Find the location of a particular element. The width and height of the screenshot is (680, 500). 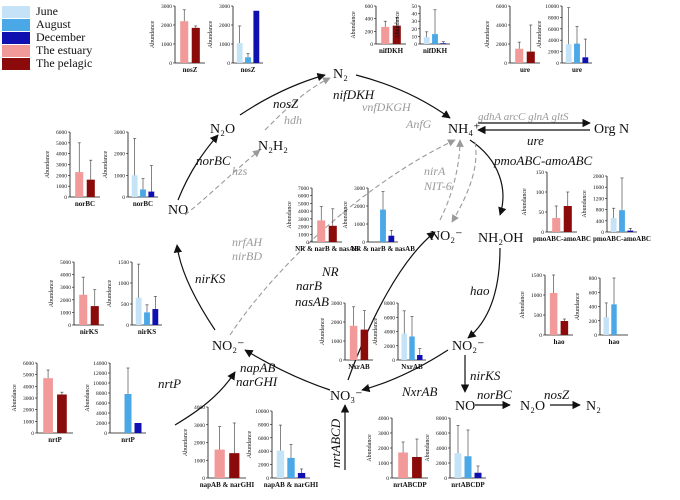

legend-item-december: December is located at coordinates (47, 37).